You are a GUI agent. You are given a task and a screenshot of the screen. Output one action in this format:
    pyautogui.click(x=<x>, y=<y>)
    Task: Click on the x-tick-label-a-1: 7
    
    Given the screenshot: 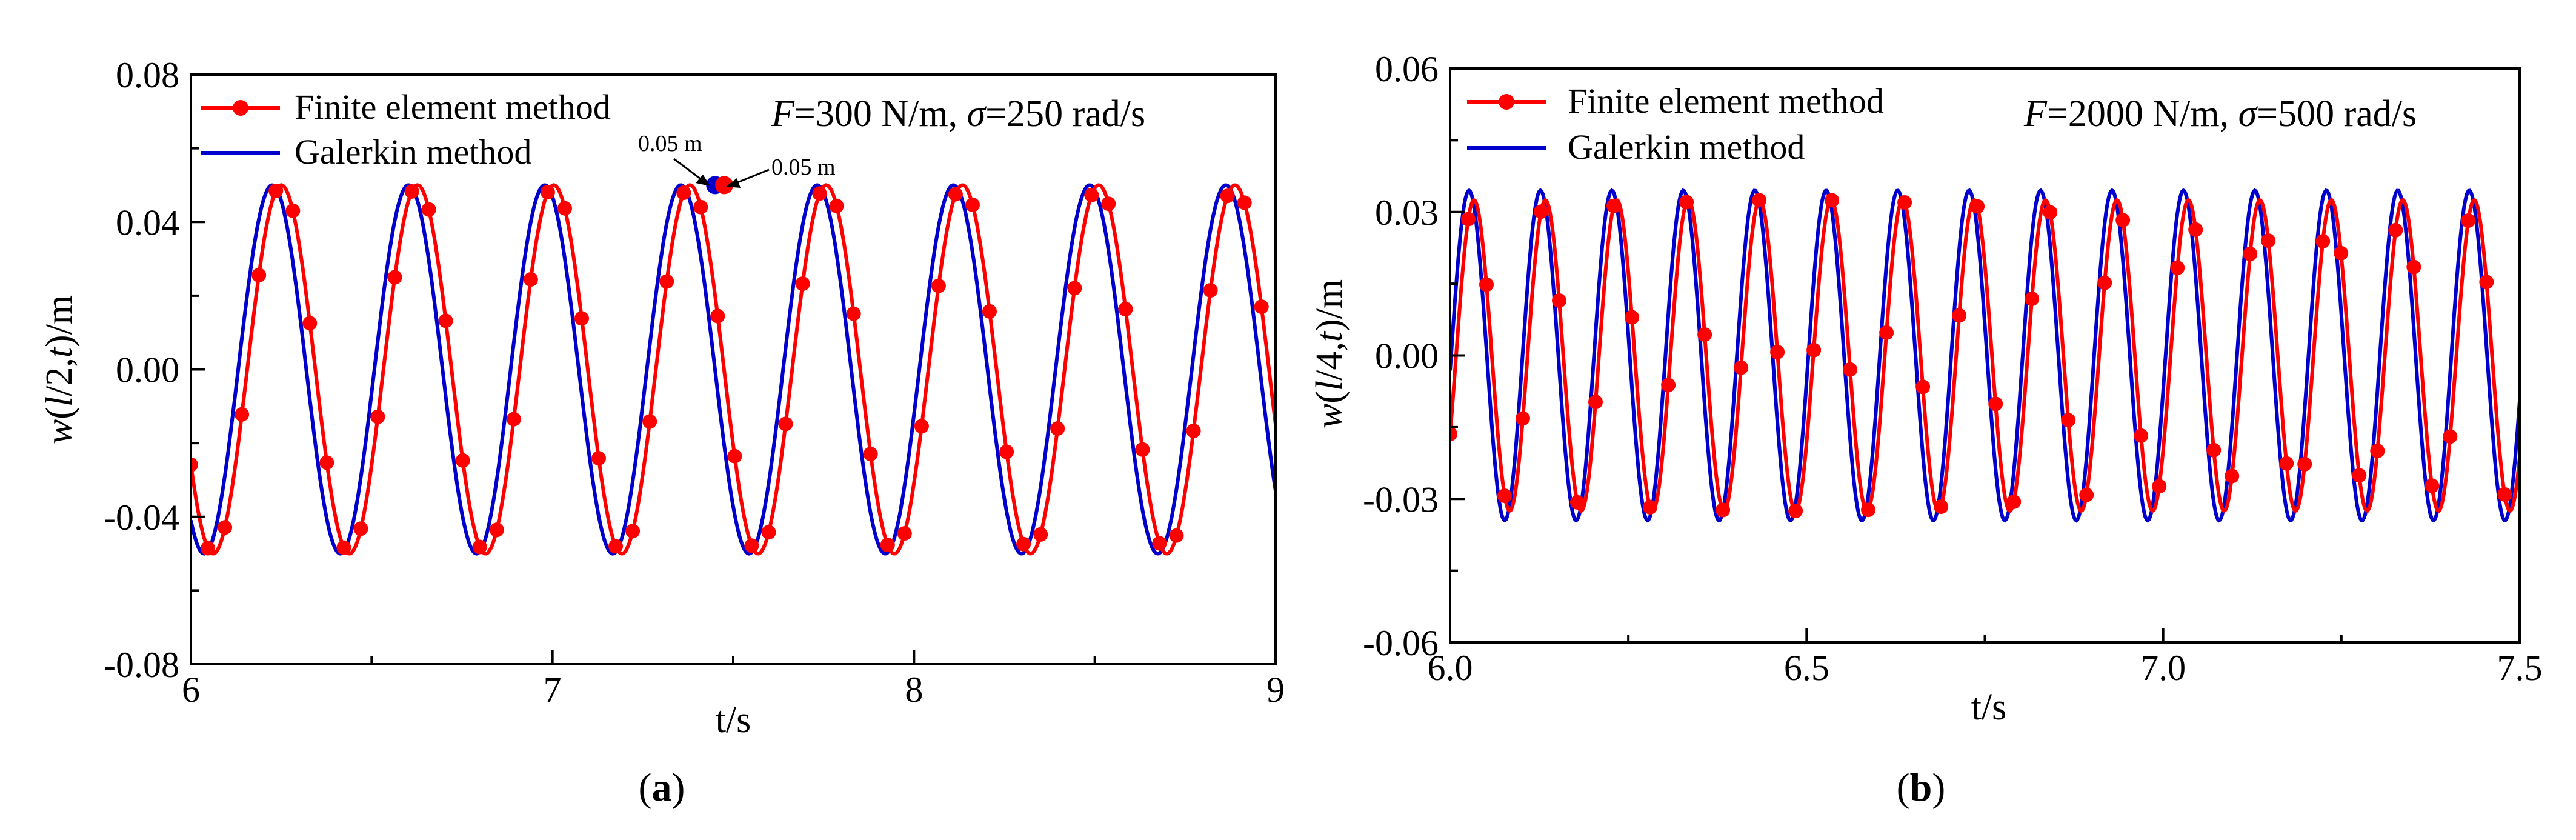 What is the action you would take?
    pyautogui.click(x=553, y=690)
    